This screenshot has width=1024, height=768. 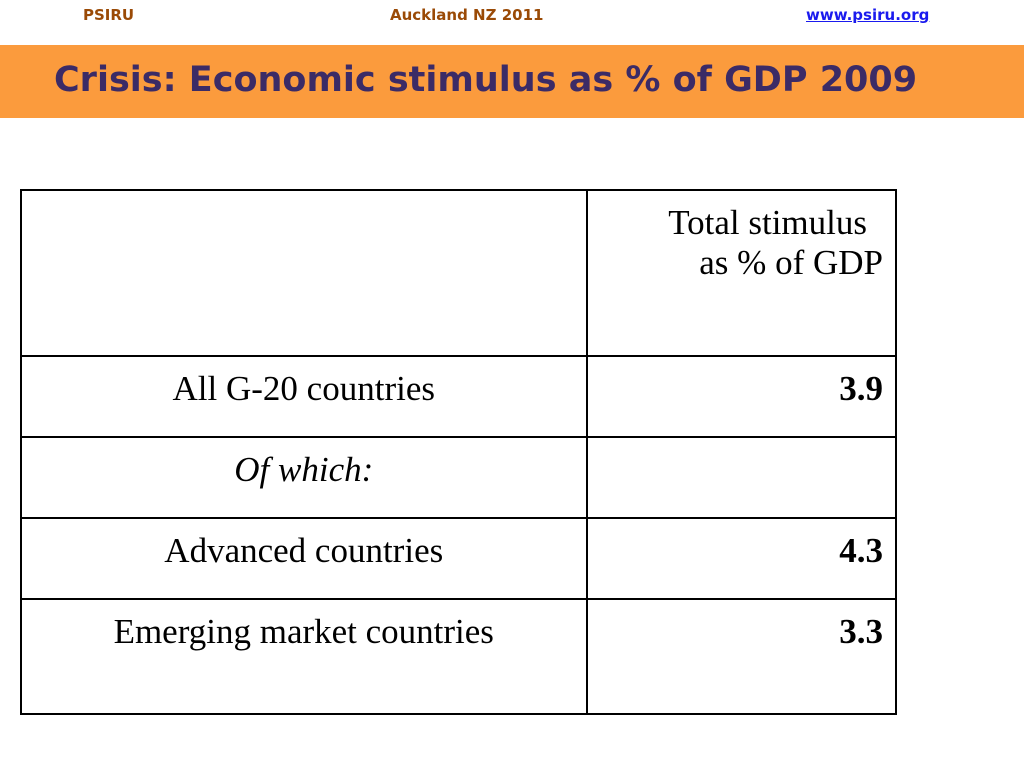 I want to click on row-label: Emerging market countries, so click(x=304, y=656).